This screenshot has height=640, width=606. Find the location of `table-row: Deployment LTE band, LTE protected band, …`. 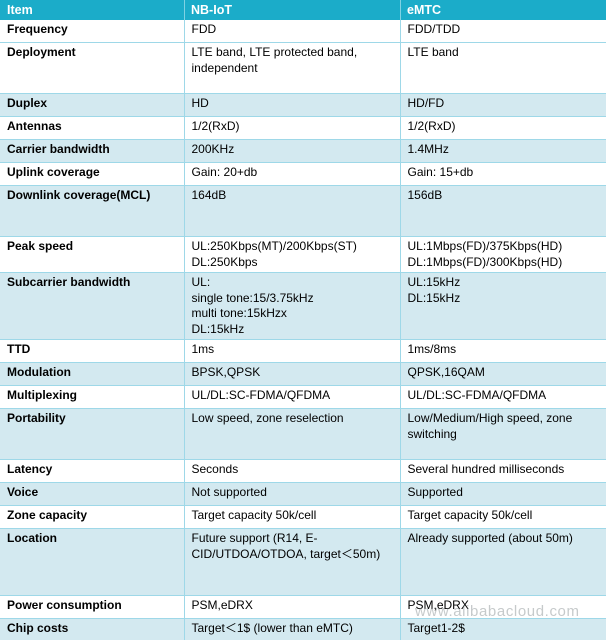

table-row: Deployment LTE band, LTE protected band, … is located at coordinates (303, 68).